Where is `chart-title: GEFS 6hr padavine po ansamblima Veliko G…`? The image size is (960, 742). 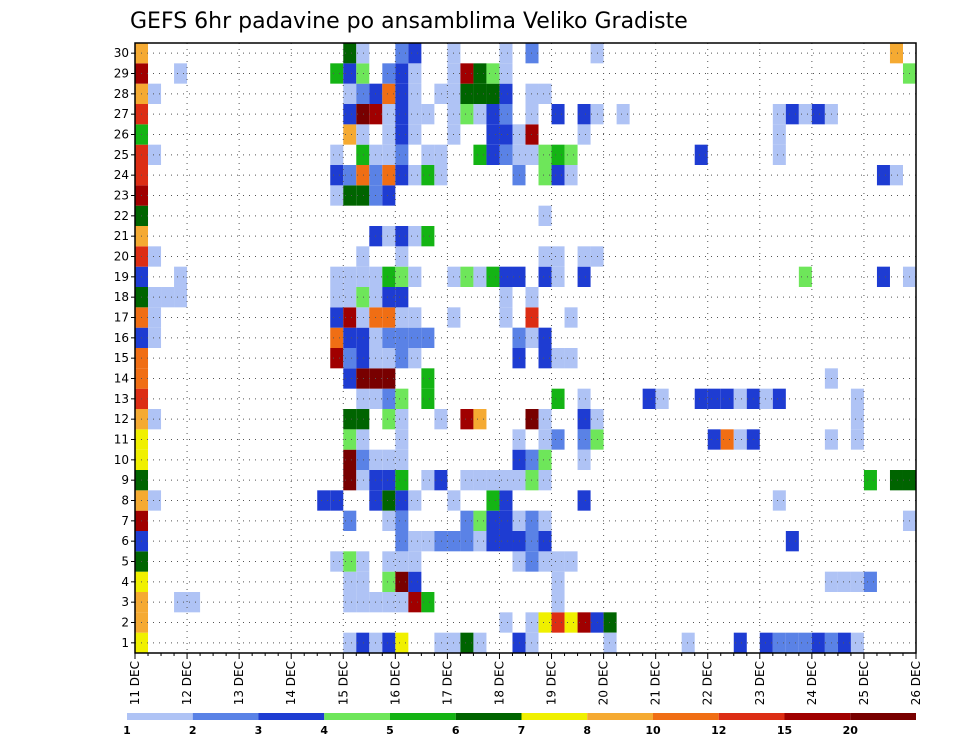 chart-title: GEFS 6hr padavine po ansamblima Veliko G… is located at coordinates (409, 21).